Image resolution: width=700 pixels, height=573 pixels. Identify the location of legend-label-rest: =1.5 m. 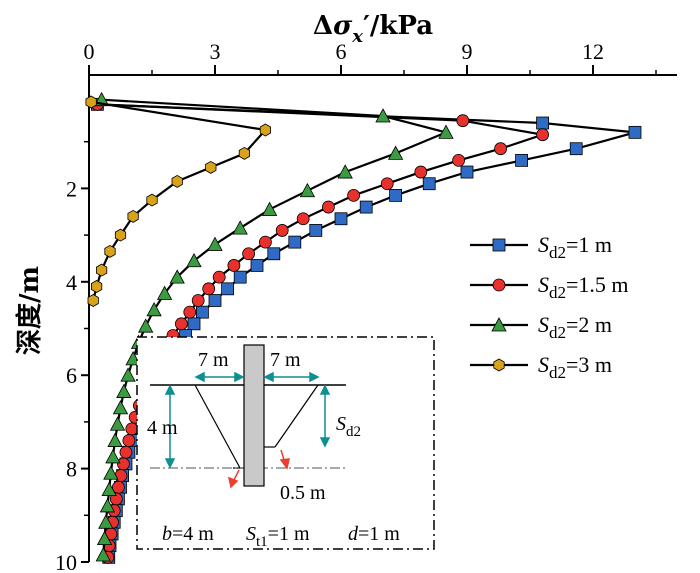
(597, 284).